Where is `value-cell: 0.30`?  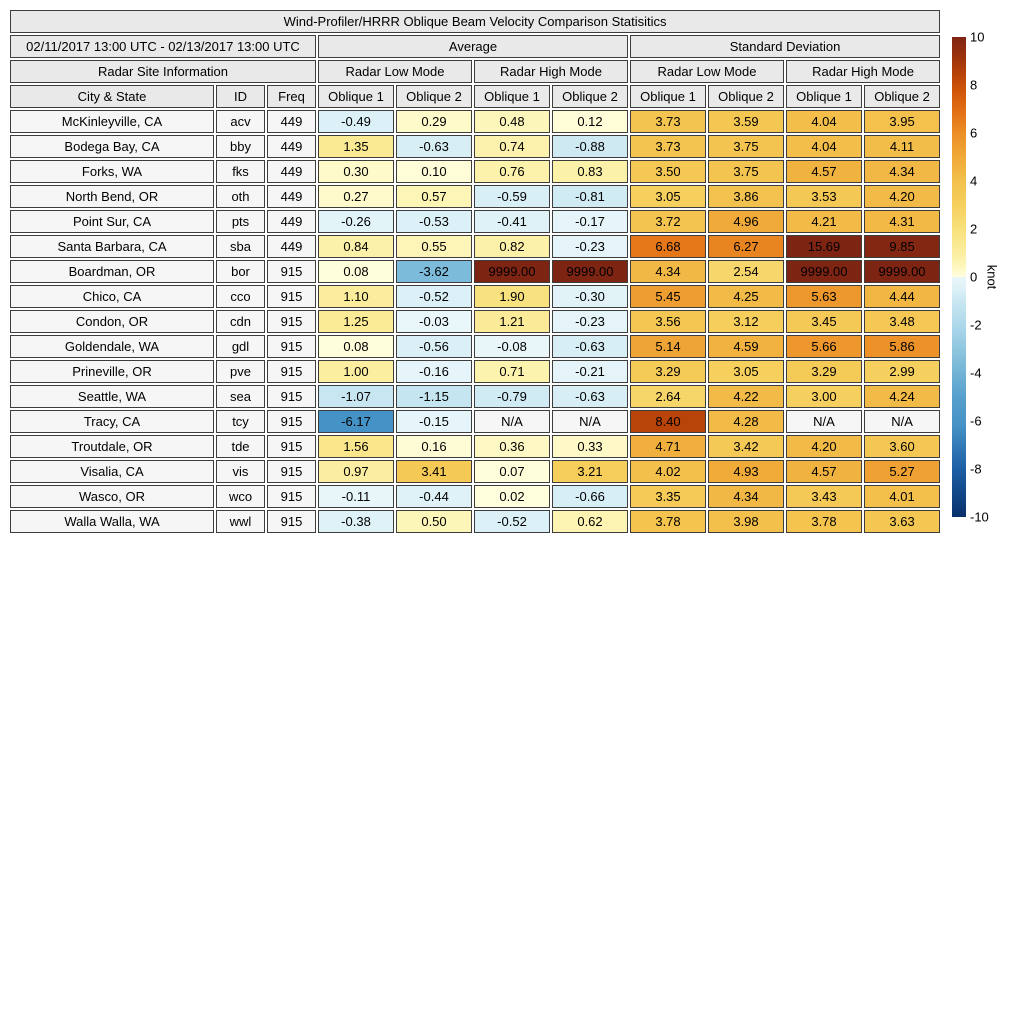
value-cell: 0.30 is located at coordinates (356, 171).